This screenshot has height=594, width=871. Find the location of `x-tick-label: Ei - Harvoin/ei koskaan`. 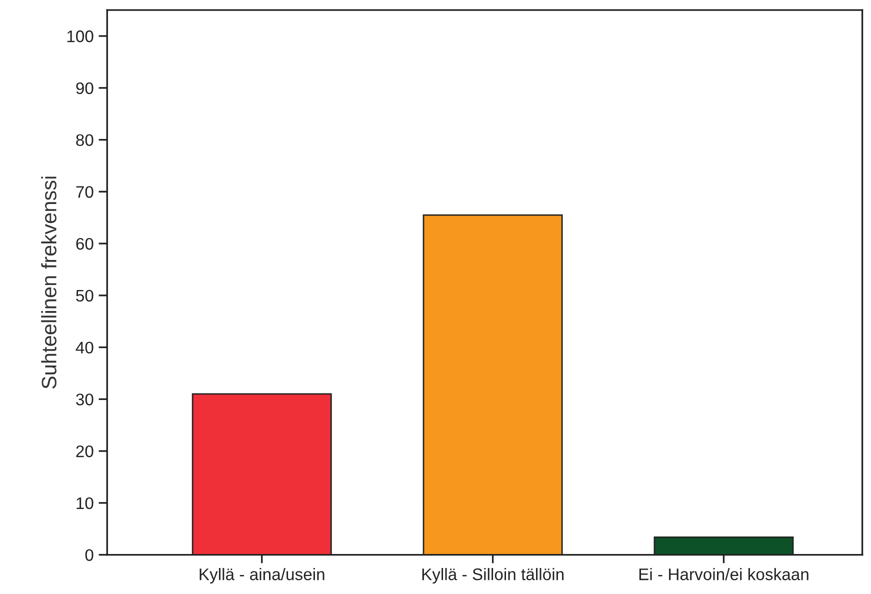

x-tick-label: Ei - Harvoin/ei koskaan is located at coordinates (723, 574).